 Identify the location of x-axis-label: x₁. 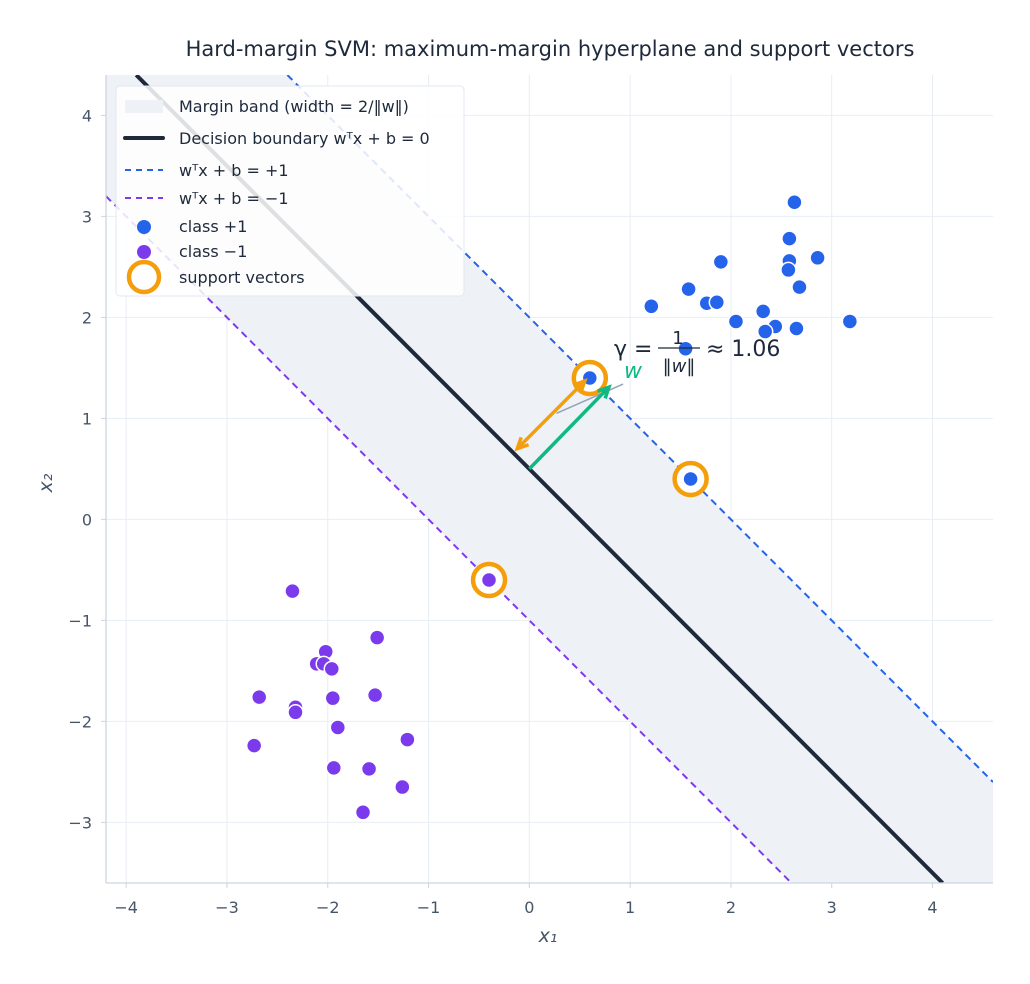
(548, 936).